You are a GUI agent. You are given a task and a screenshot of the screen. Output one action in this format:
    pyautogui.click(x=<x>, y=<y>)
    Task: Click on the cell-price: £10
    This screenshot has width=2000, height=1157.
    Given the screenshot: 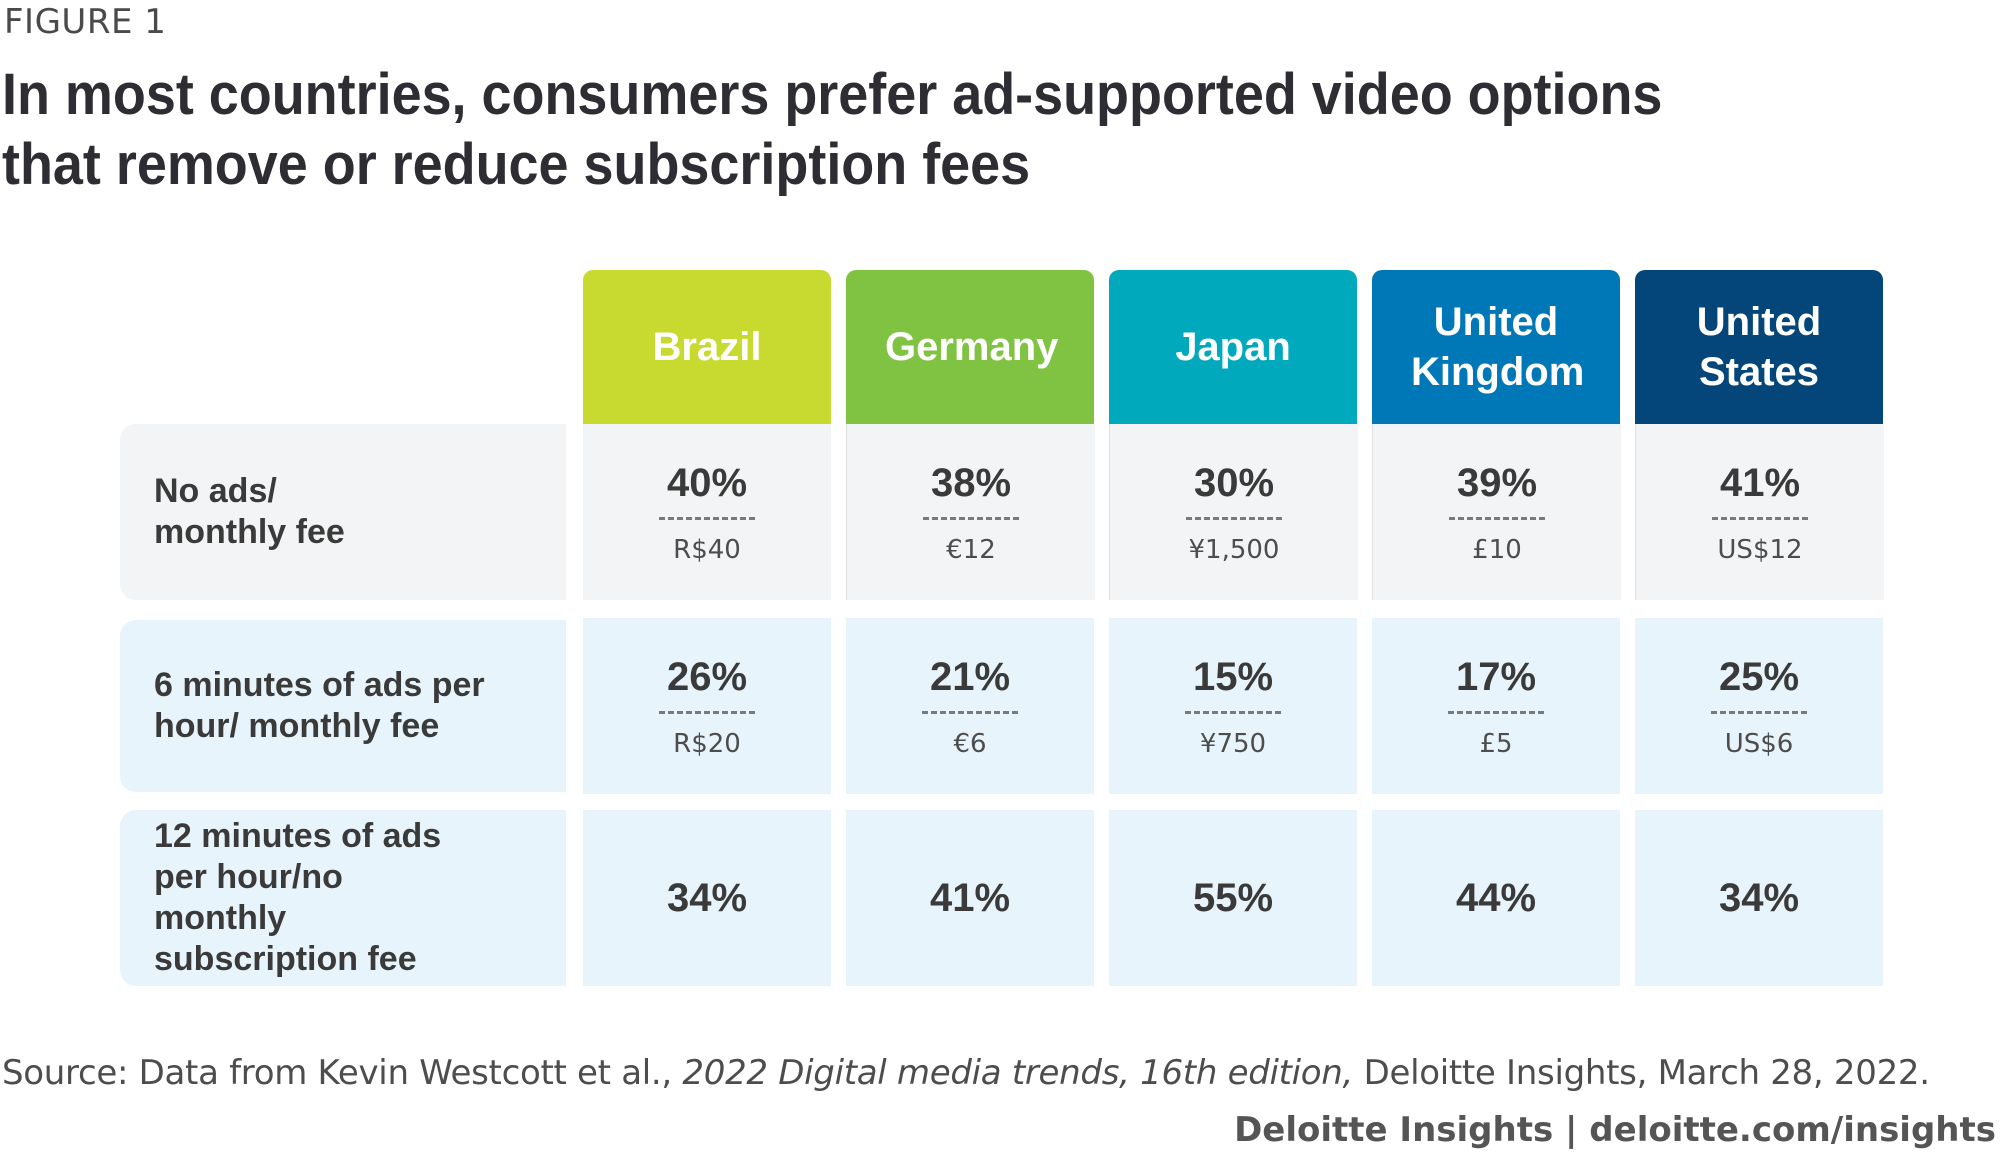 What is the action you would take?
    pyautogui.click(x=1497, y=549)
    